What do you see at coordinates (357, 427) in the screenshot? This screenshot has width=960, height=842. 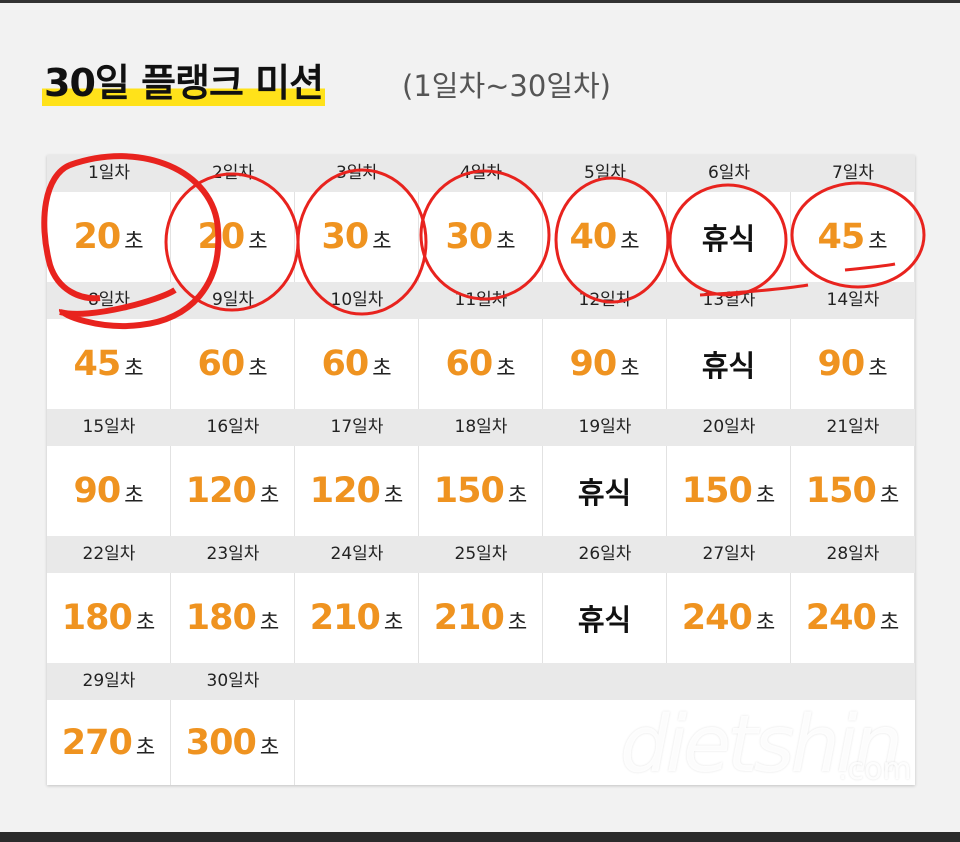 I see `day-label: 17일차` at bounding box center [357, 427].